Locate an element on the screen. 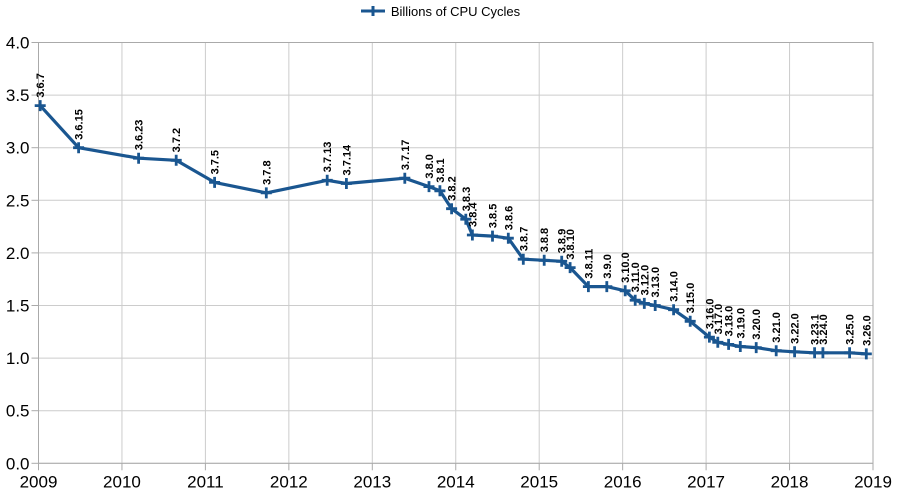 The width and height of the screenshot is (899, 501). data-point-label: 3.8.3 is located at coordinates (467, 199).